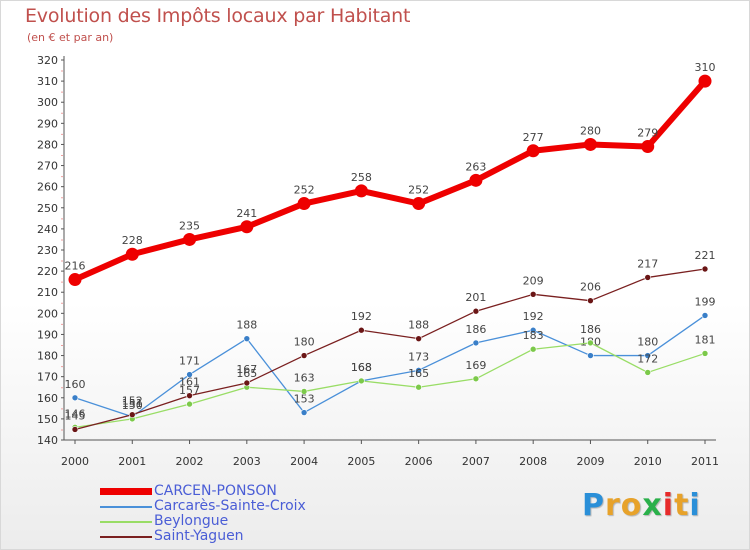  I want to click on x-tick-label: 2001, so click(132, 461).